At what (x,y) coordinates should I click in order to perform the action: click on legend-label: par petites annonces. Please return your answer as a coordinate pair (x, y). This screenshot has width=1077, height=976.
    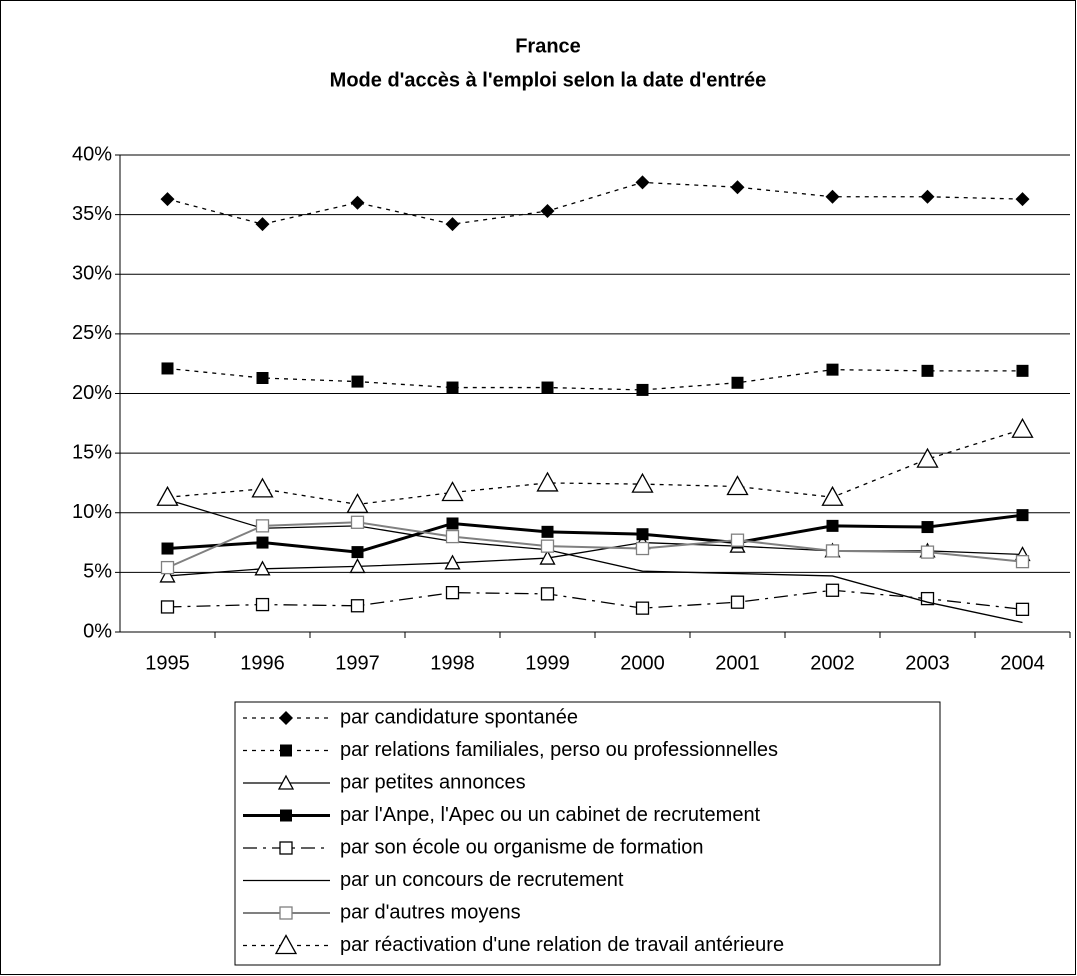
    Looking at the image, I should click on (433, 782).